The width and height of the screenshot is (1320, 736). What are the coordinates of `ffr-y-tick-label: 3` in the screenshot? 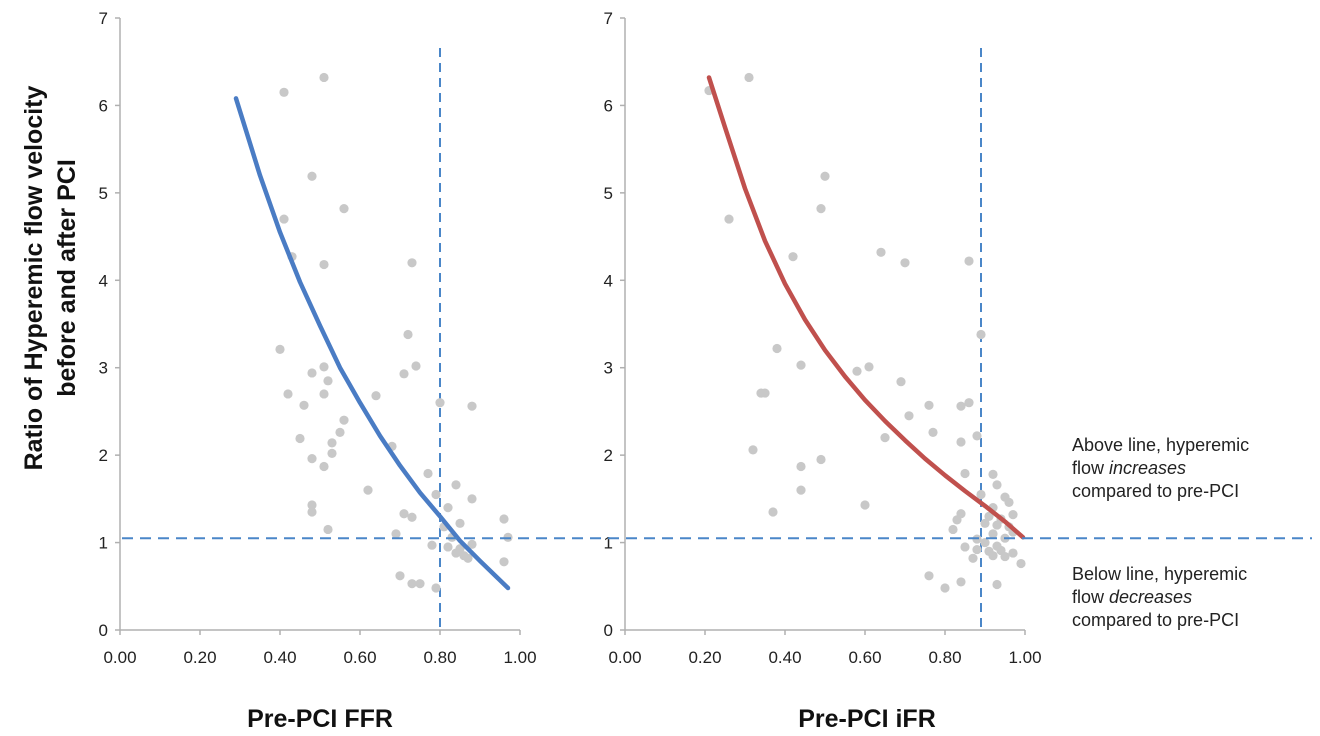 It's located at (103, 368).